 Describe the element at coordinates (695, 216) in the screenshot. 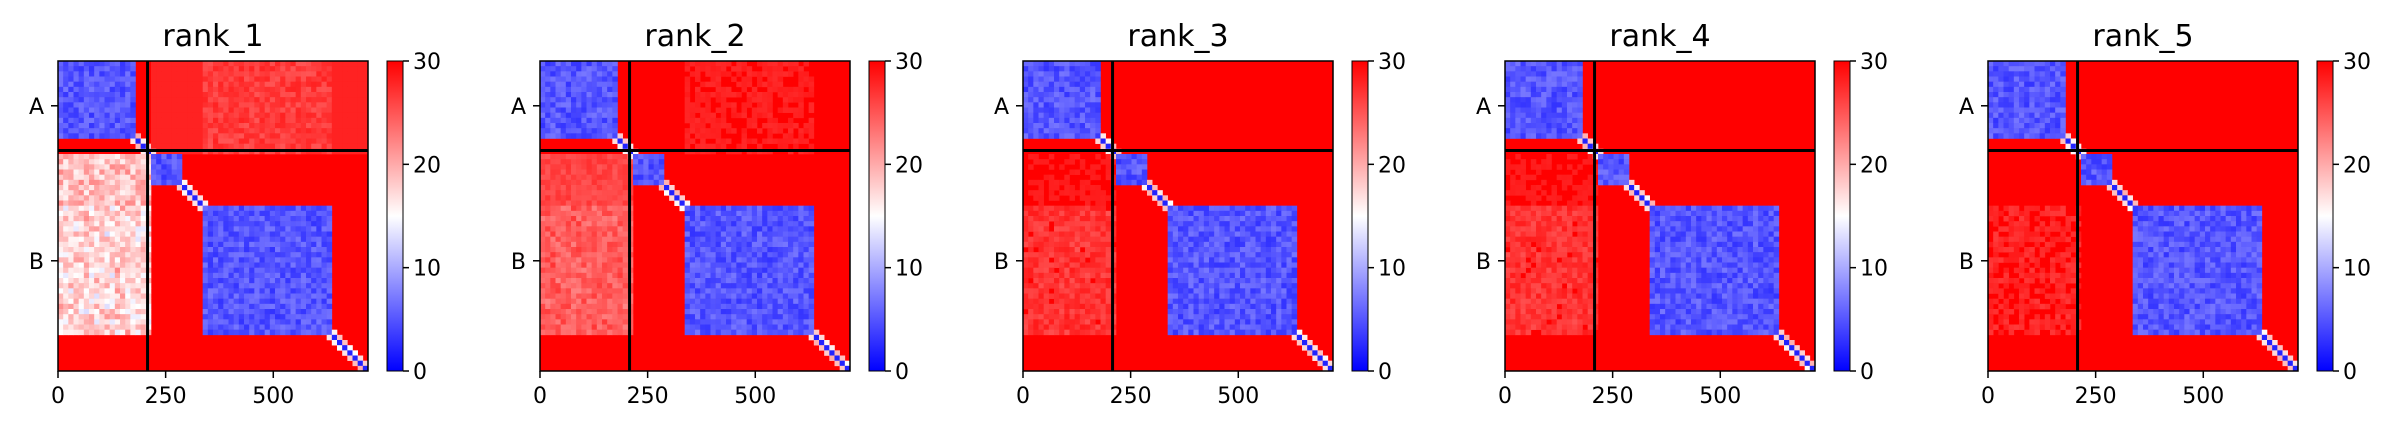

I see `heatmap-cells` at that location.